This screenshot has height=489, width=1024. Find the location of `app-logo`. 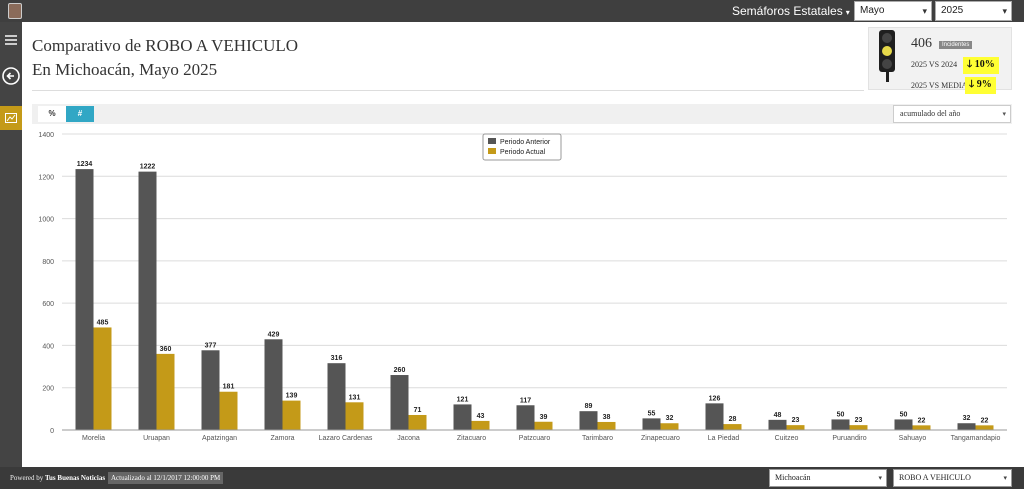

app-logo is located at coordinates (15, 11).